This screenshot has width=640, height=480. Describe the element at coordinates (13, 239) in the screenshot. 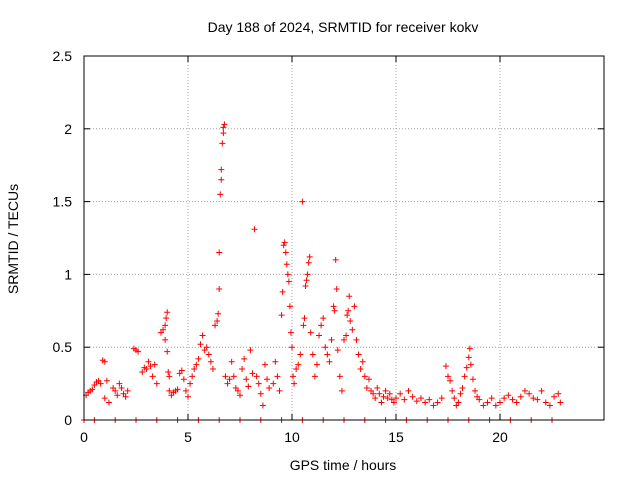

I see `y-axis-label: SRMTID / TECUs` at that location.